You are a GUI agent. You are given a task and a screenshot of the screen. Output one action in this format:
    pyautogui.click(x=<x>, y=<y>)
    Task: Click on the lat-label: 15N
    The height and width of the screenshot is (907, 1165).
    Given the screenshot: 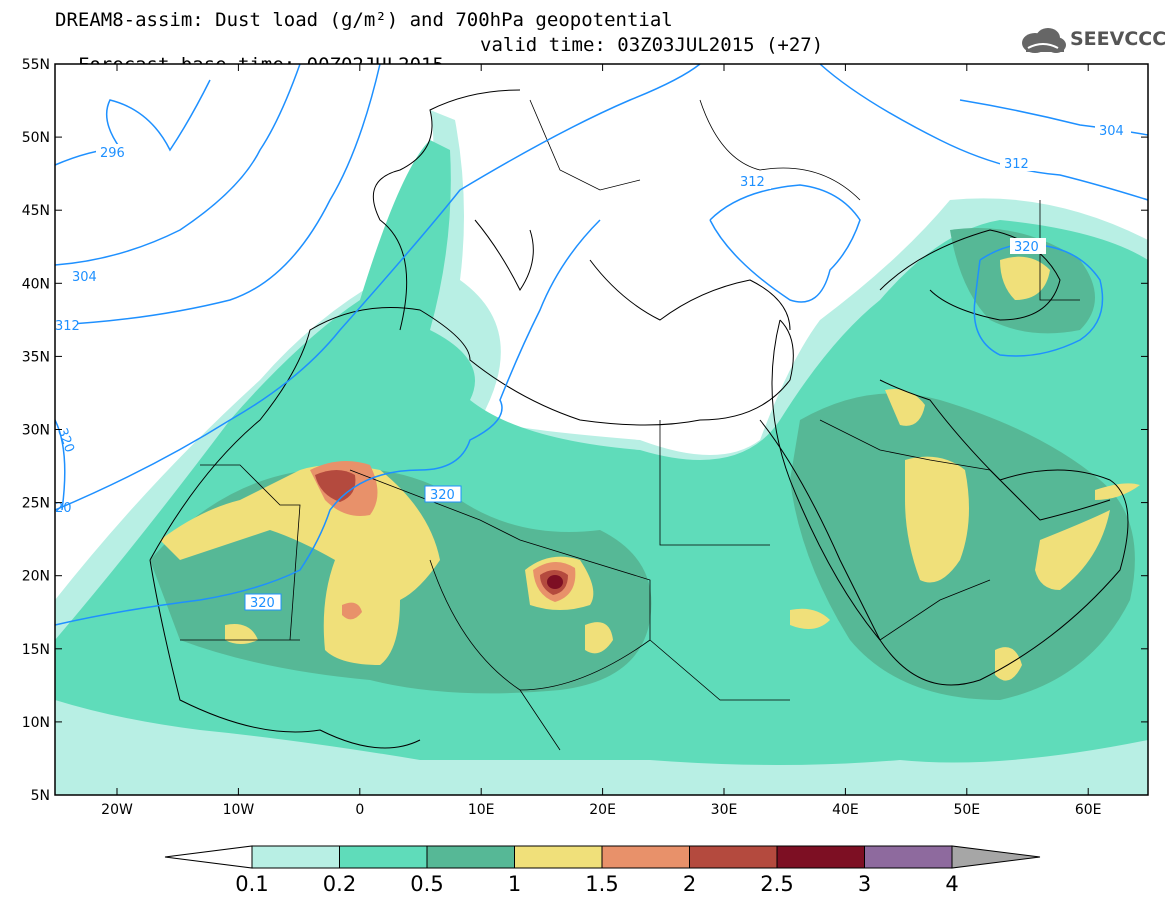 What is the action you would take?
    pyautogui.click(x=36, y=650)
    